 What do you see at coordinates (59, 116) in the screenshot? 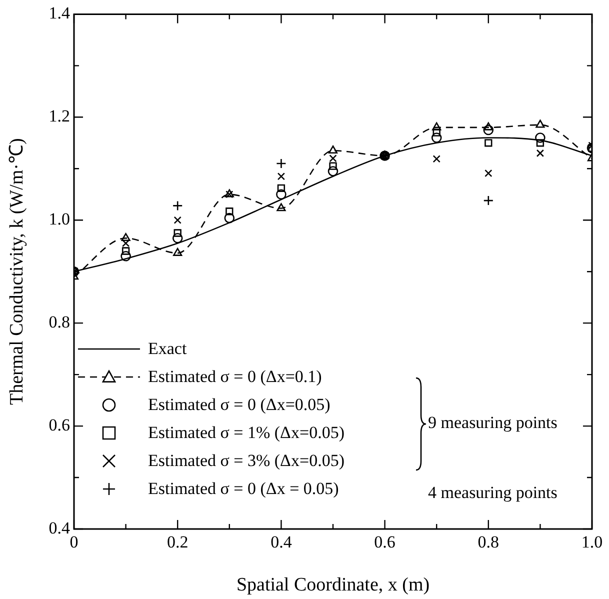
I see `y-tick-label: 1.2` at bounding box center [59, 116].